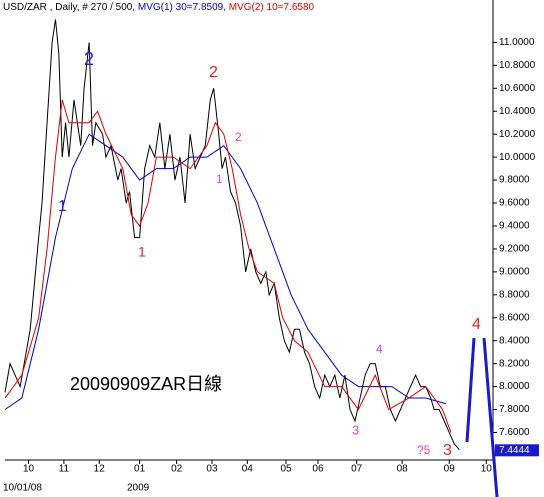 The image size is (544, 497). What do you see at coordinates (514, 203) in the screenshot?
I see `y-tick-label: 9.6000` at bounding box center [514, 203].